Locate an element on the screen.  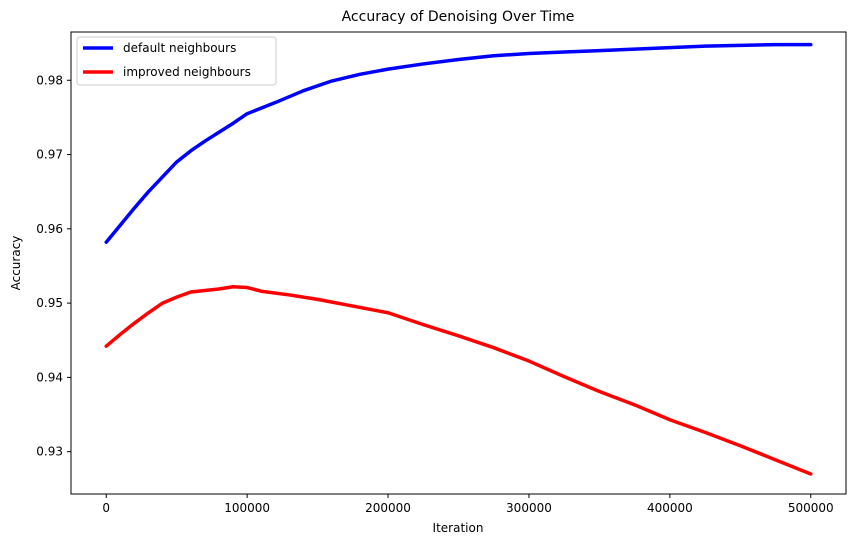
legend: default neighbours improved neighbours is located at coordinates (176, 61).